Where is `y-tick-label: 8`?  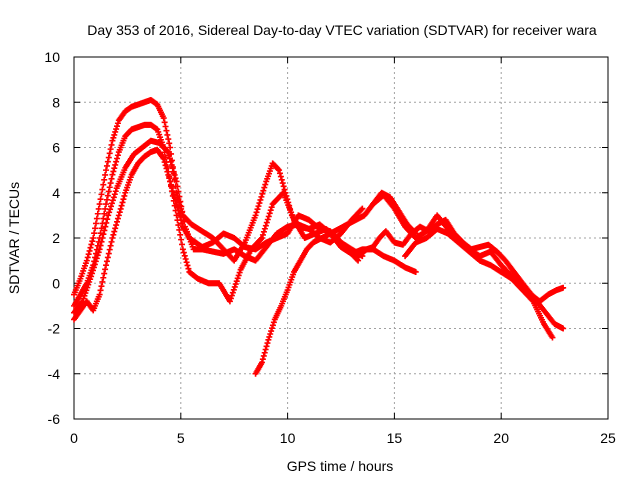
y-tick-label: 8 is located at coordinates (56, 102).